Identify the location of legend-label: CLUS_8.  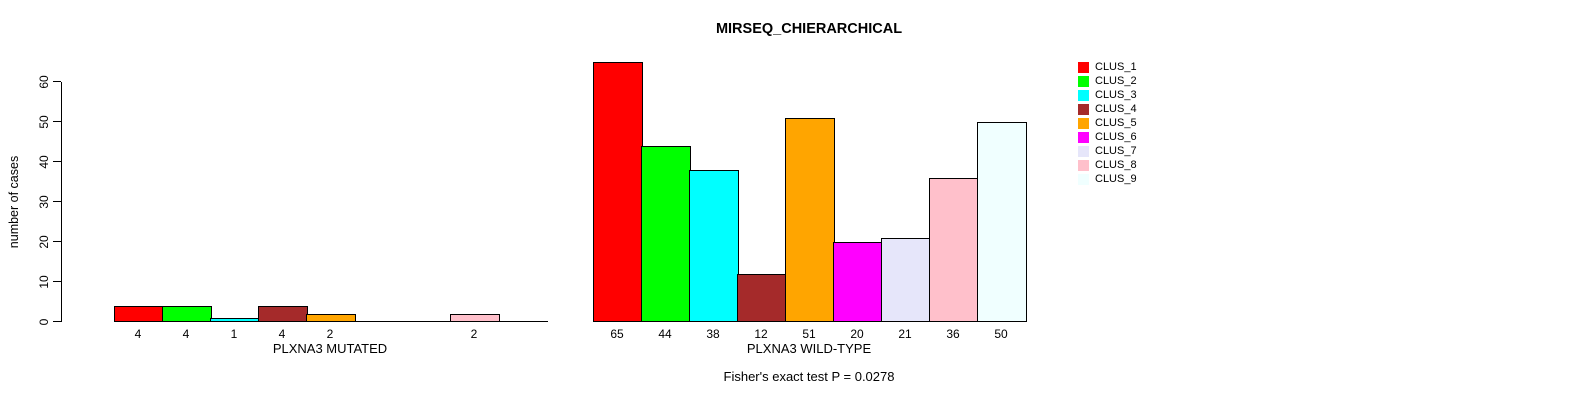
(1116, 165).